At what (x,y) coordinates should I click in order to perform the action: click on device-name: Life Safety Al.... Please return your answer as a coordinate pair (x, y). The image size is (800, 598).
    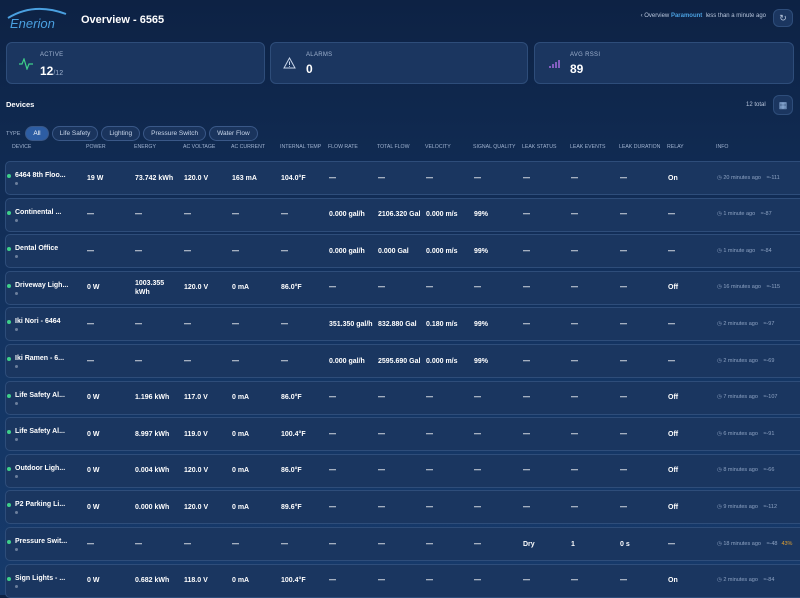
    Looking at the image, I should click on (40, 432).